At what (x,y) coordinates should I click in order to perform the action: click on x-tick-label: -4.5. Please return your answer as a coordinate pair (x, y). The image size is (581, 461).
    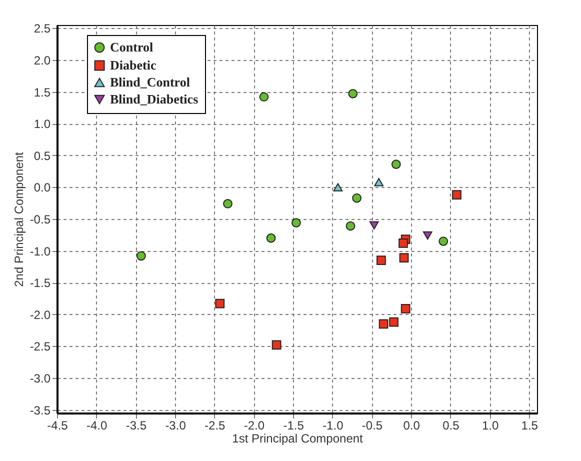
    Looking at the image, I should click on (57, 425).